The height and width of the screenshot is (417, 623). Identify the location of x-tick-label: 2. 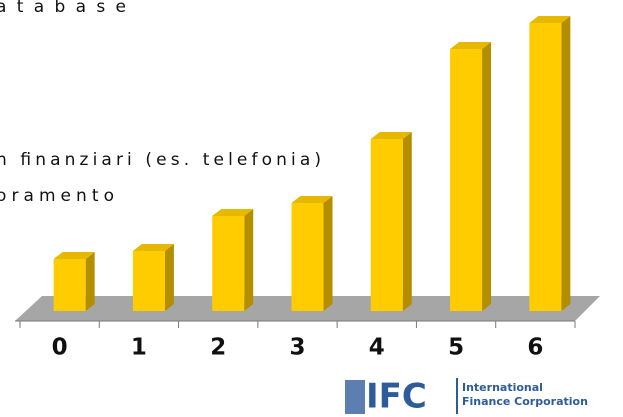
(218, 348).